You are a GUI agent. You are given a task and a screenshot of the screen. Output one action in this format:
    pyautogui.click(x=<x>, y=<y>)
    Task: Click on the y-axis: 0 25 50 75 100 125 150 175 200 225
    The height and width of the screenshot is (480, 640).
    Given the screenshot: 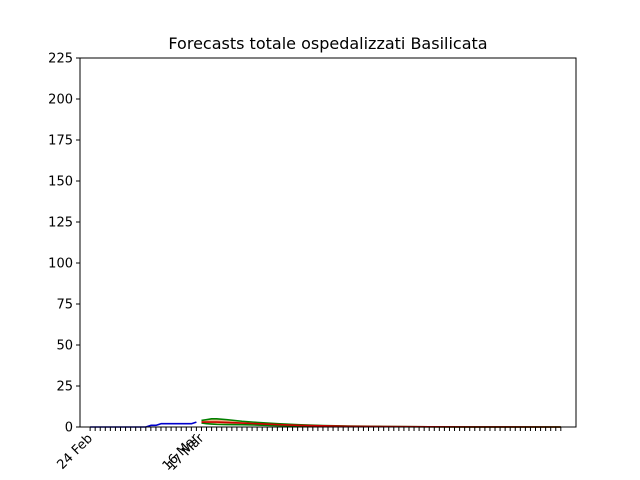 What is the action you would take?
    pyautogui.click(x=64, y=244)
    